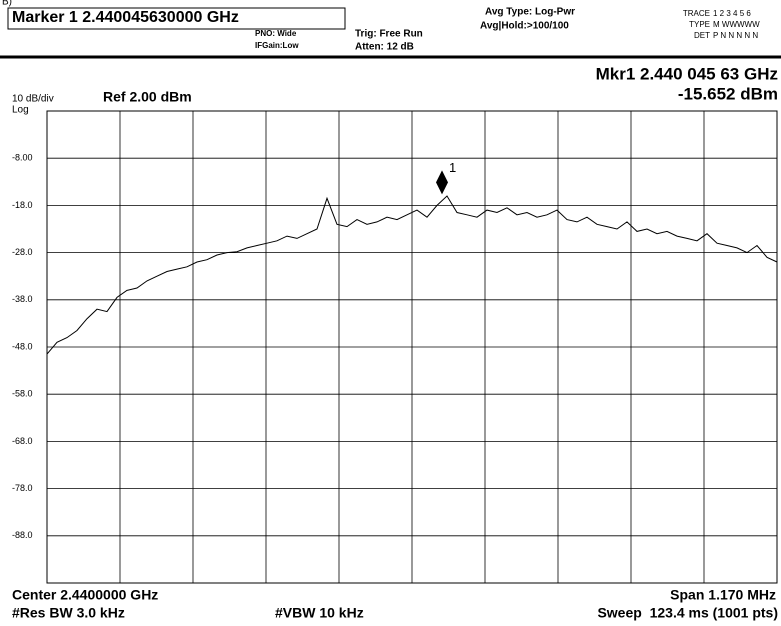 This screenshot has height=626, width=781. Describe the element at coordinates (732, 13) in the screenshot. I see `trace-values: 1 2 3 4 5 6` at that location.